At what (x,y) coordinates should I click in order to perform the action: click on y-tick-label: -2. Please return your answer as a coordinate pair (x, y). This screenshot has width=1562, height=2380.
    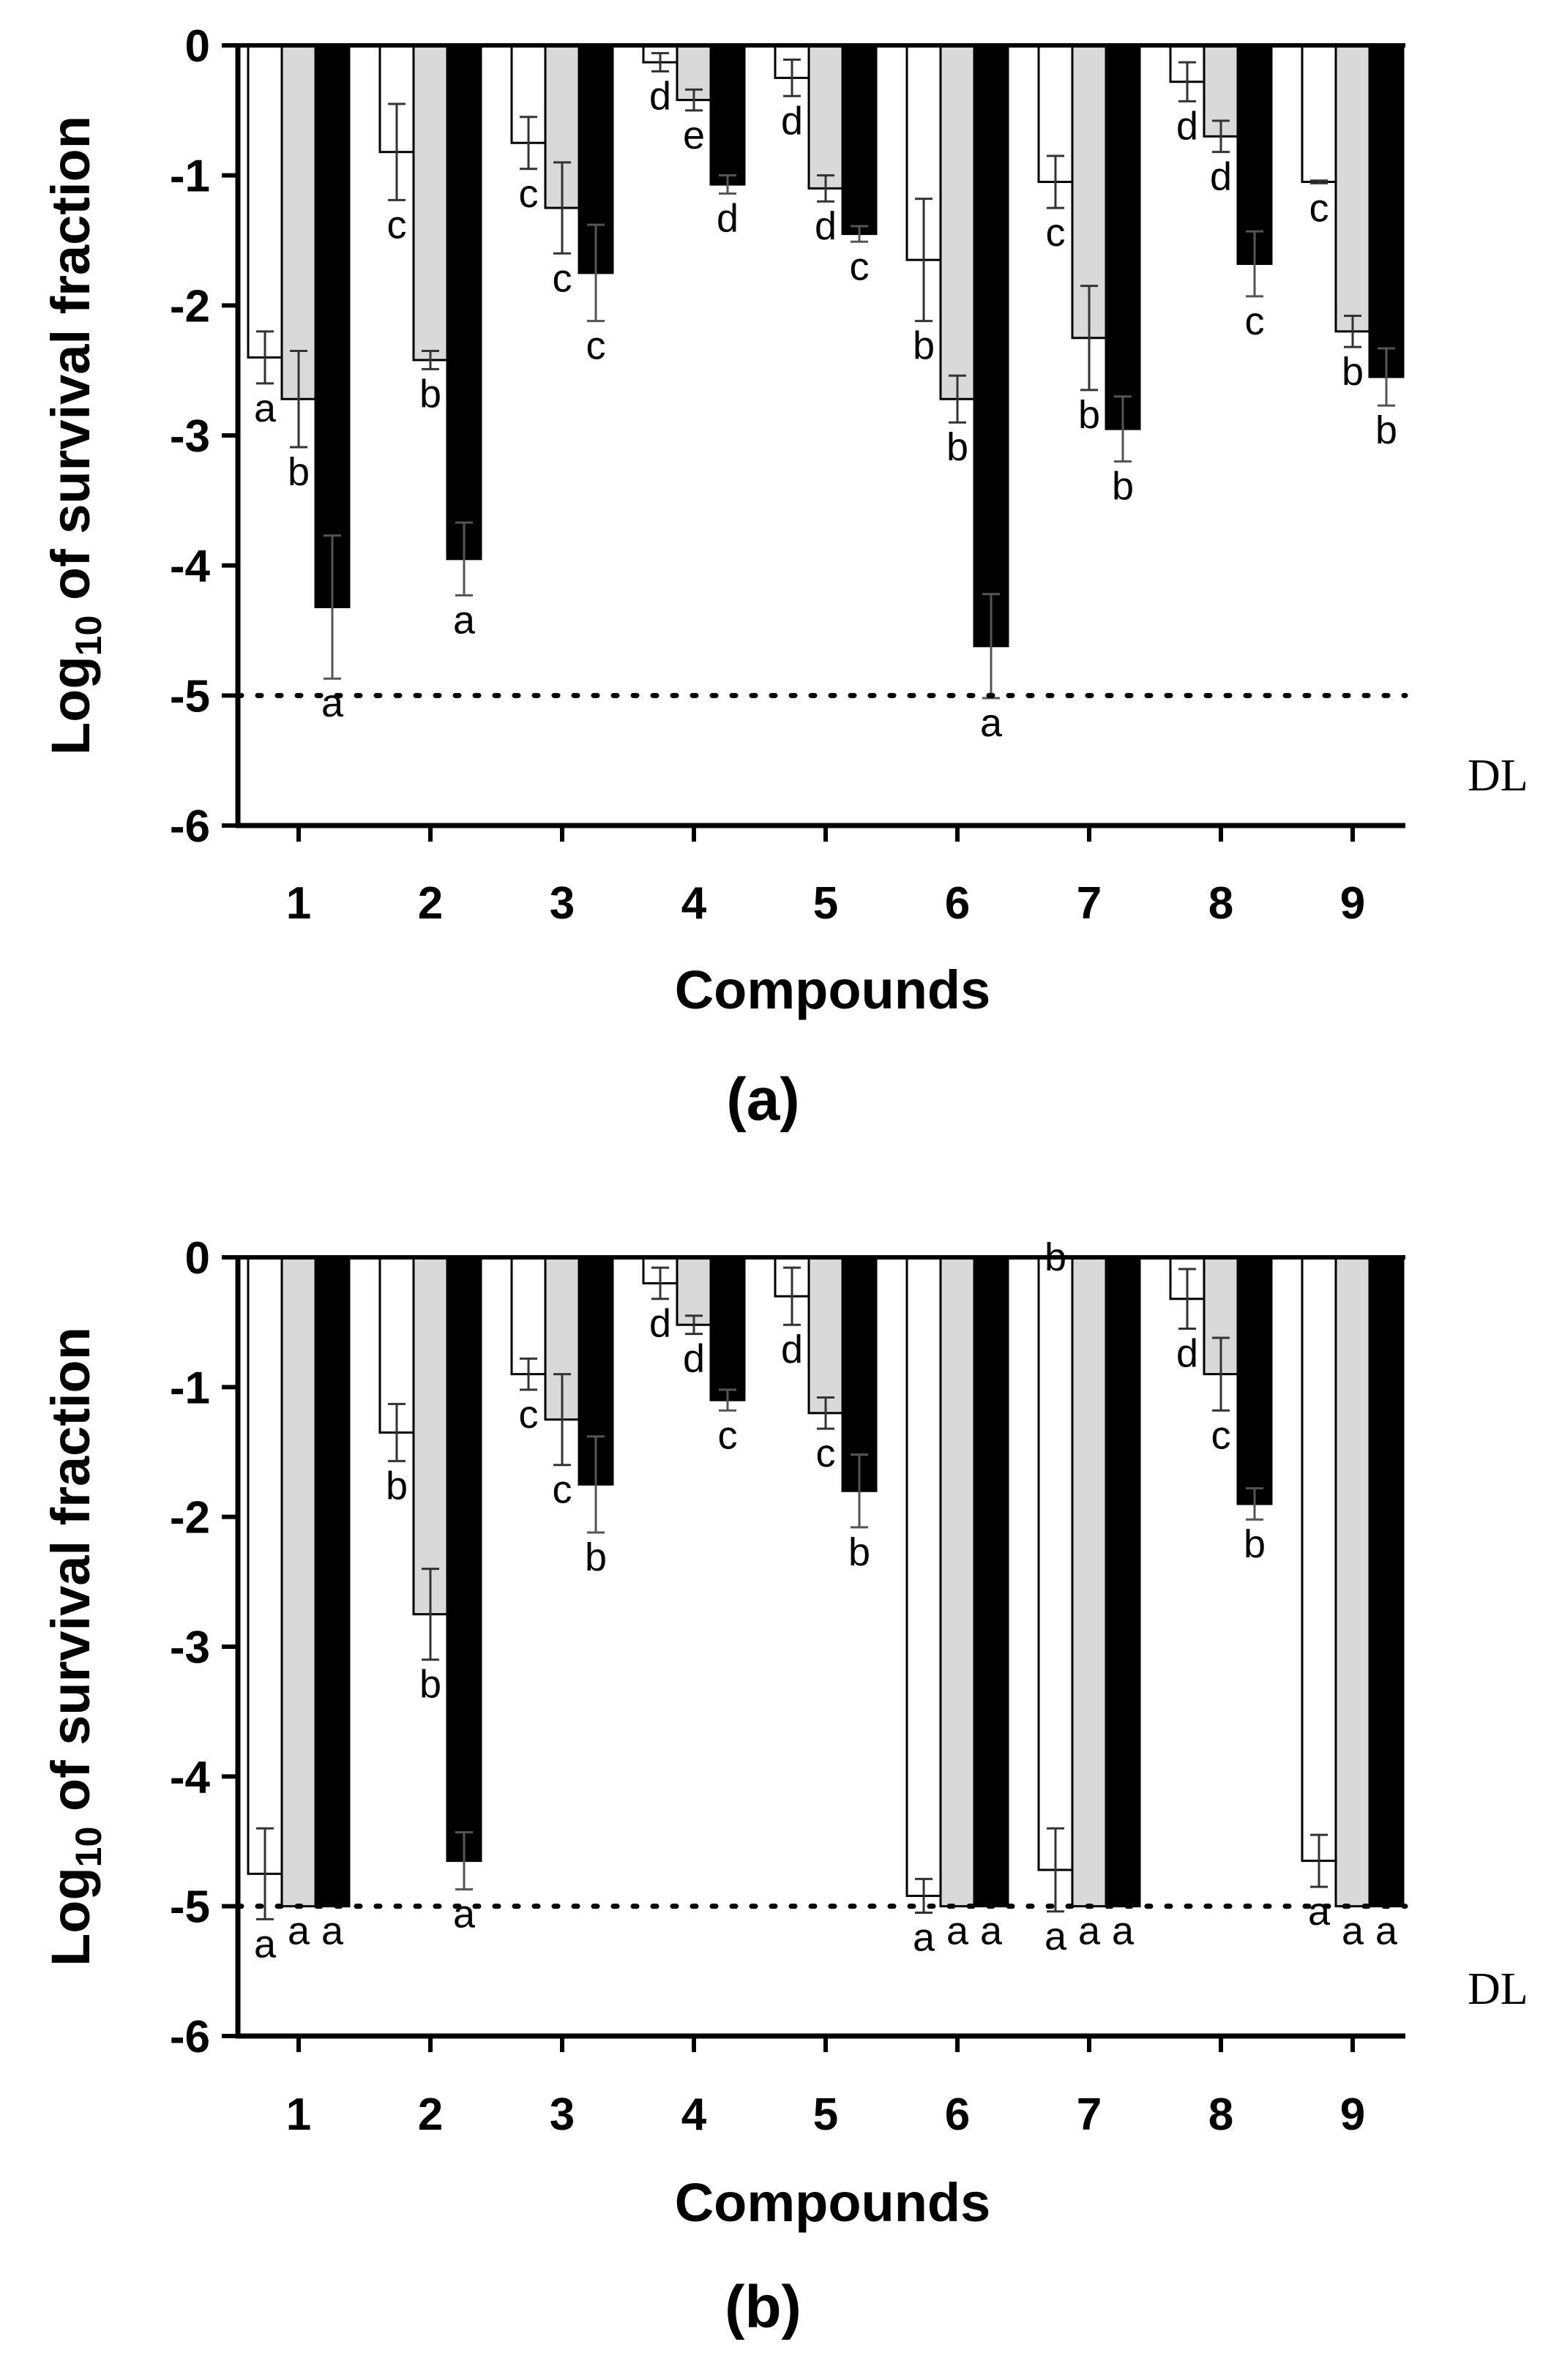
    Looking at the image, I should click on (190, 1518).